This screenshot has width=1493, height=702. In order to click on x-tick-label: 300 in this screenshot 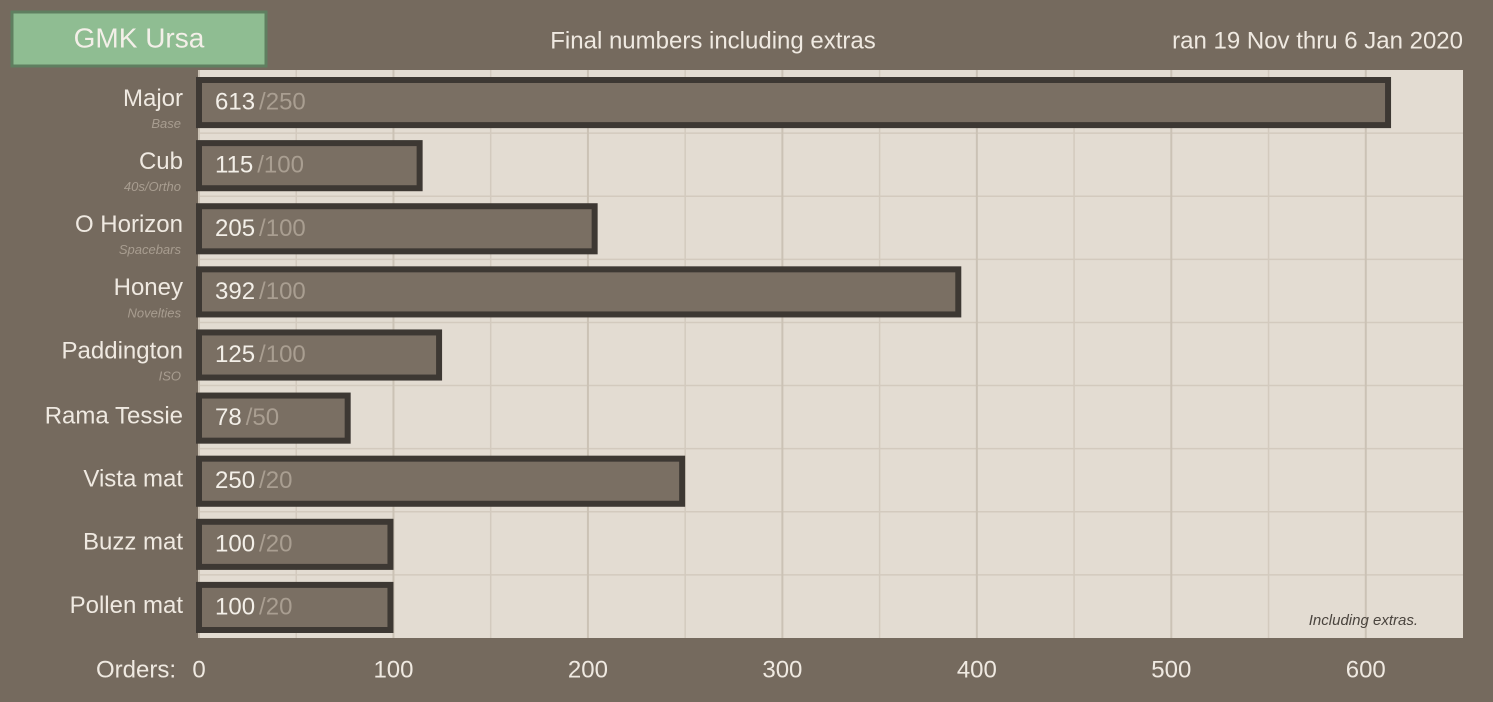, I will do `click(782, 669)`.